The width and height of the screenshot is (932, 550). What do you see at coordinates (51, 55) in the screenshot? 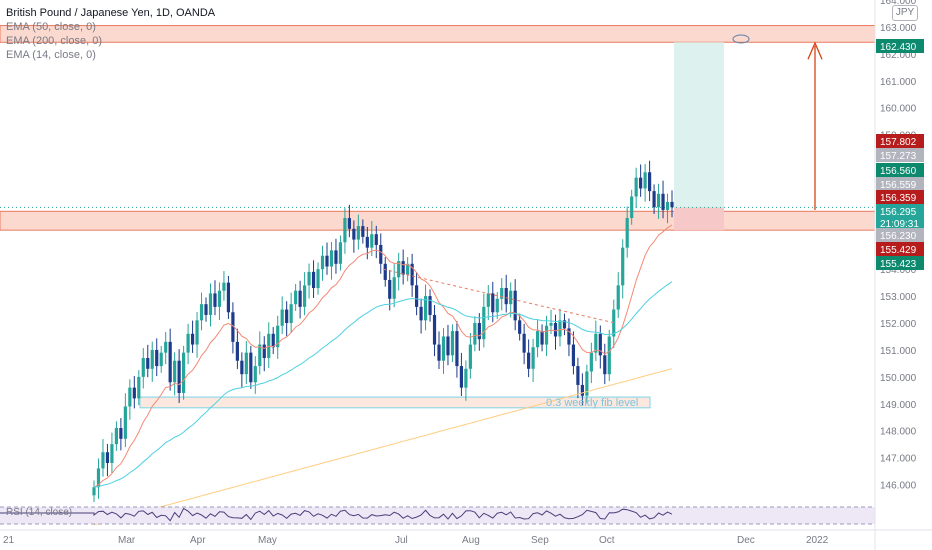
I see `legend-ema14: EMA (14, close, 0)` at bounding box center [51, 55].